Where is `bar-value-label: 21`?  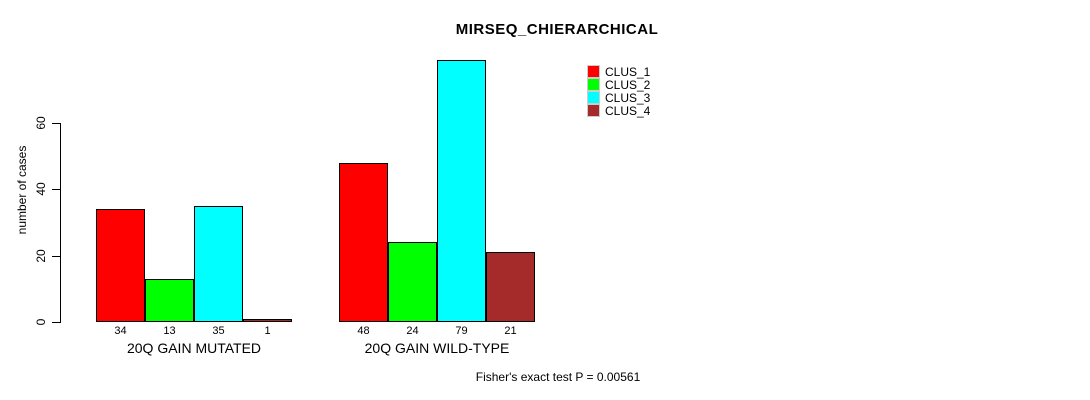
bar-value-label: 21 is located at coordinates (510, 331).